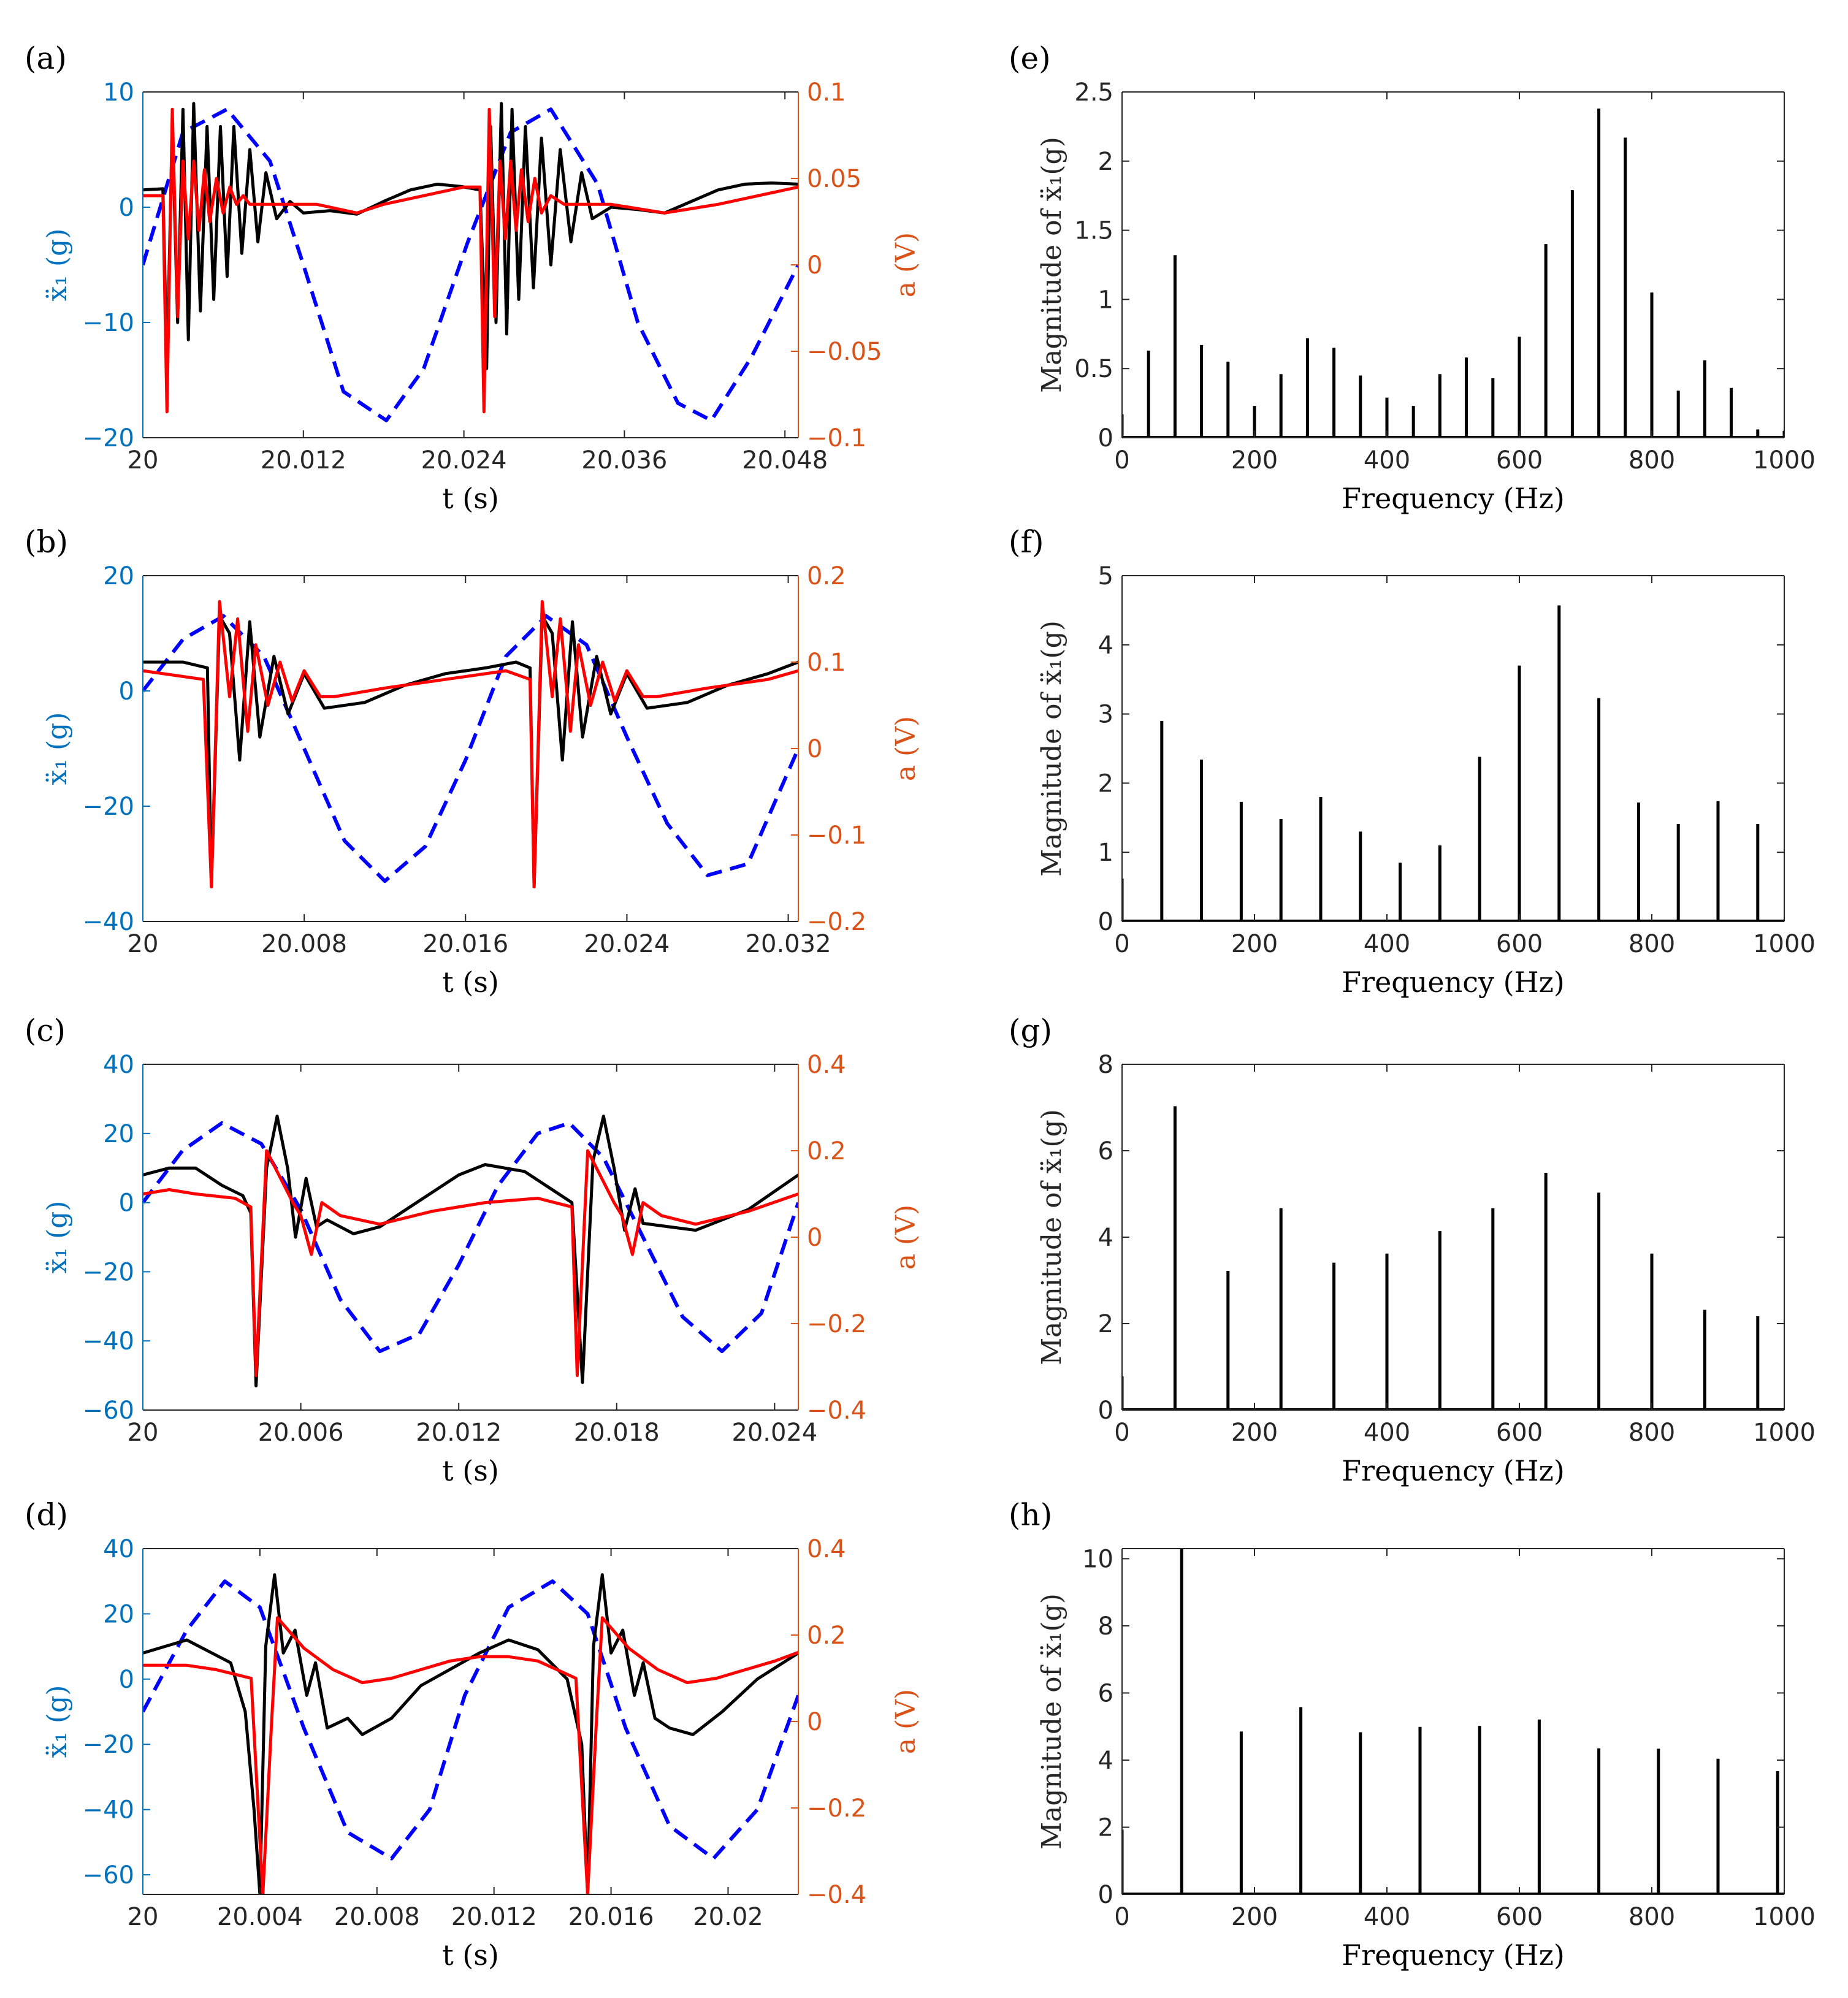 The height and width of the screenshot is (1998, 1848). Describe the element at coordinates (1105, 1065) in the screenshot. I see `y-tick-label: 8` at that location.